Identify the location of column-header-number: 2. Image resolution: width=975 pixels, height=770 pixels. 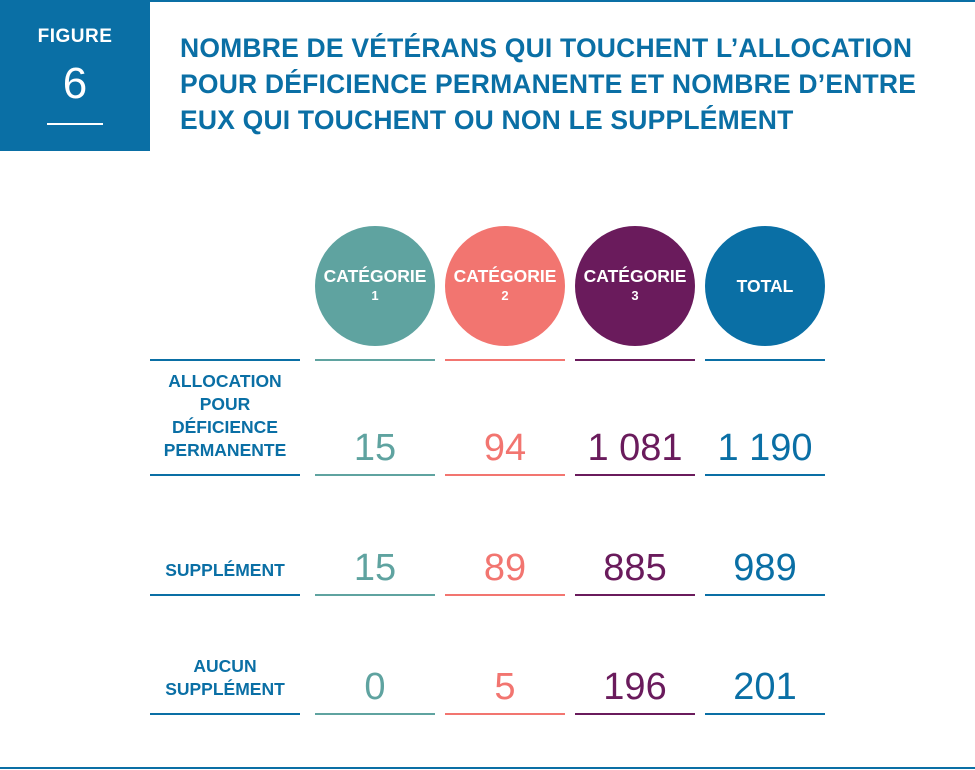
(505, 295).